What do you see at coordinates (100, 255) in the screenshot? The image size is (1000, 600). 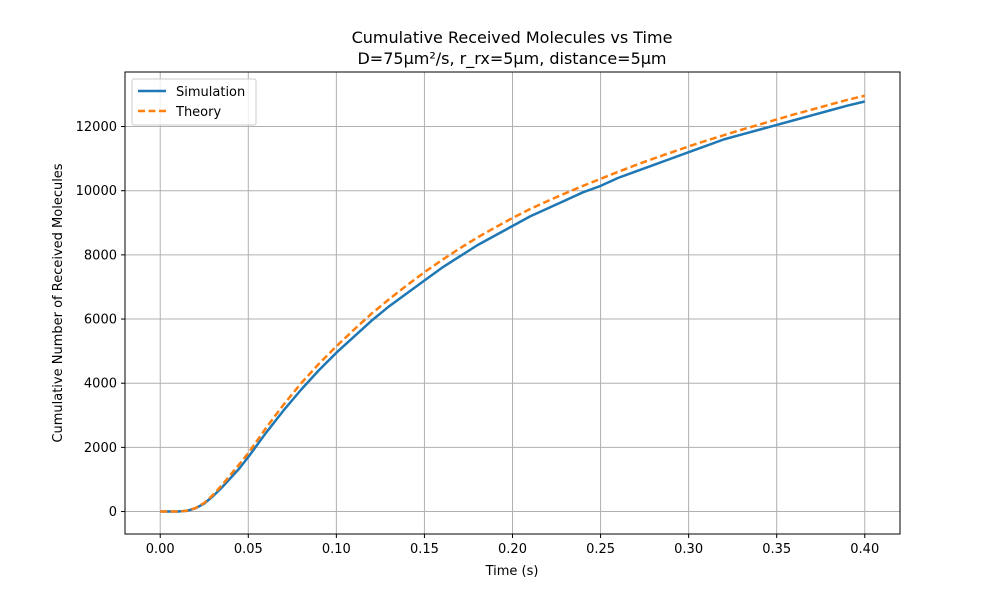 I see `y-tick-label: 8000` at bounding box center [100, 255].